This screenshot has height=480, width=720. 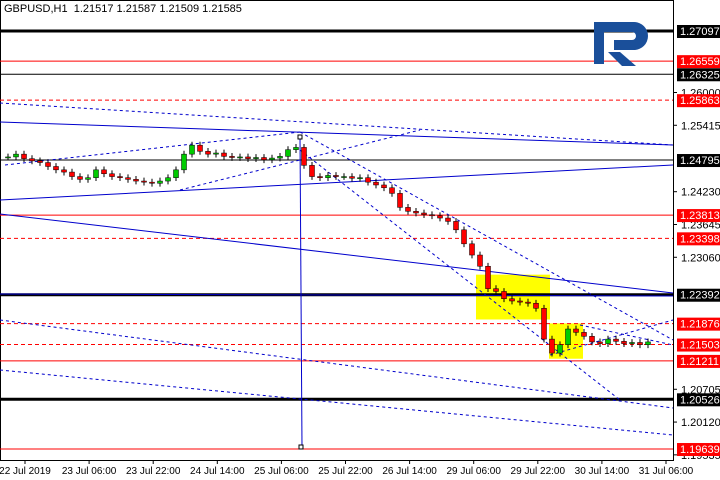 What do you see at coordinates (700, 239) in the screenshot?
I see `price-level-label: 1.23398` at bounding box center [700, 239].